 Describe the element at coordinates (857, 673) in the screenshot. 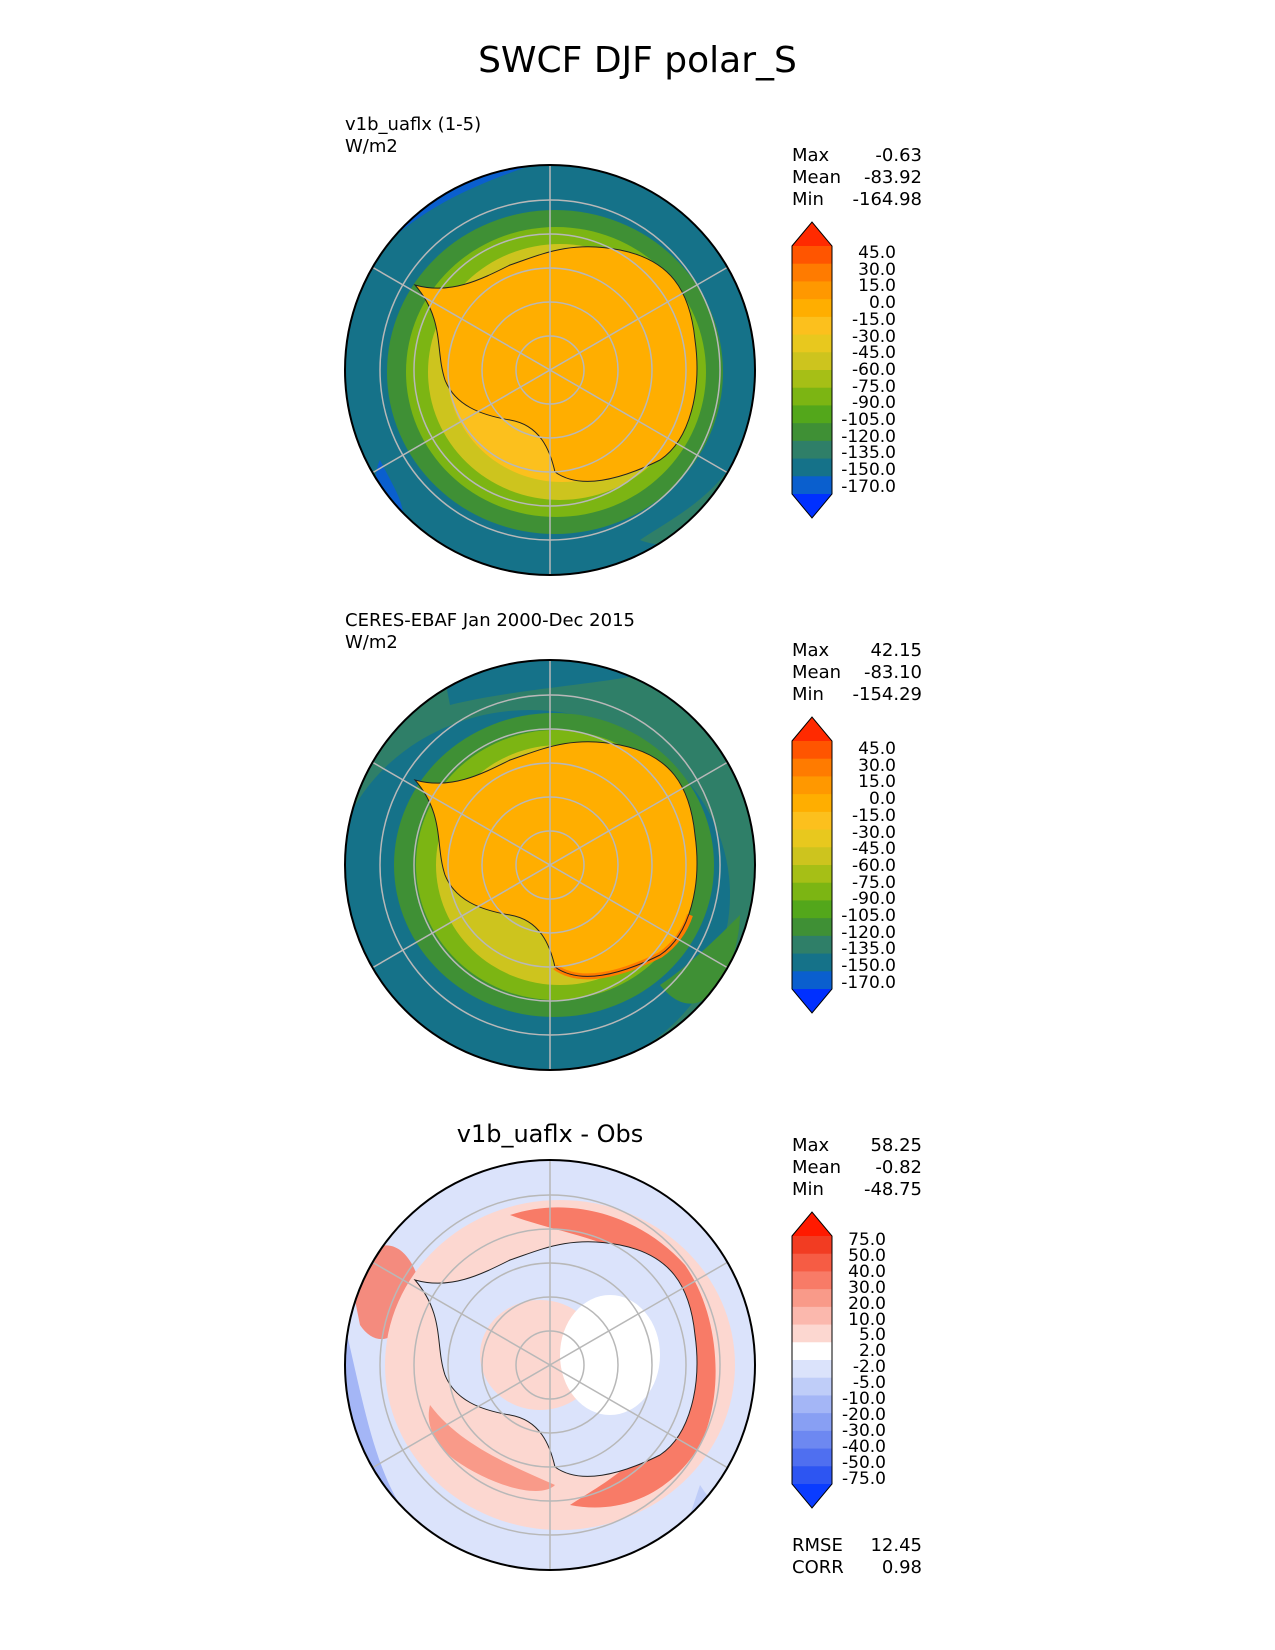

I see `panel-2-stats: Max 42.15 Mean -83.10 Min -154.29` at that location.